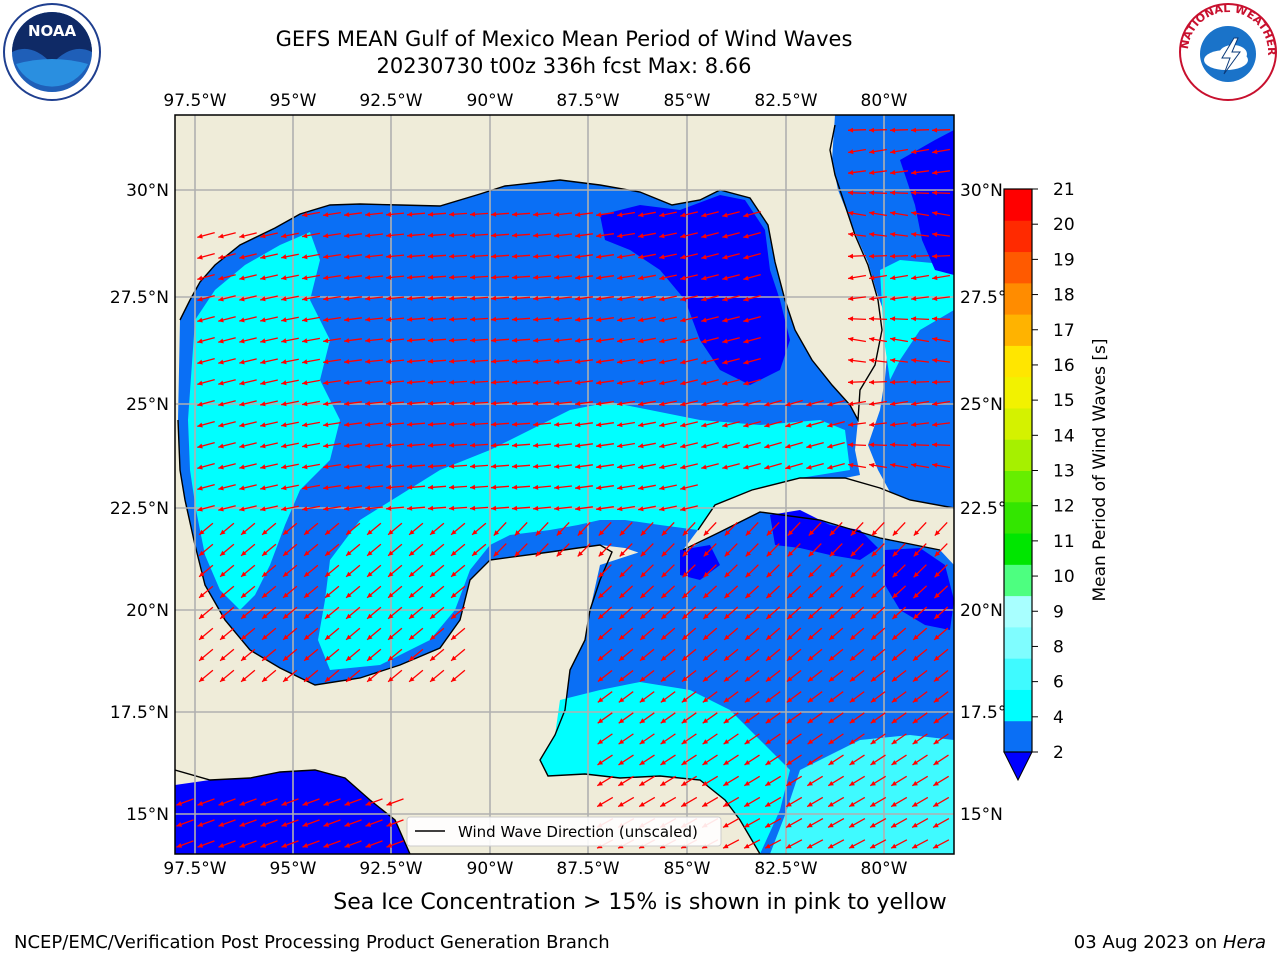 The image size is (1280, 960). I want to click on deepblue-atlantic, so click(927, 202).